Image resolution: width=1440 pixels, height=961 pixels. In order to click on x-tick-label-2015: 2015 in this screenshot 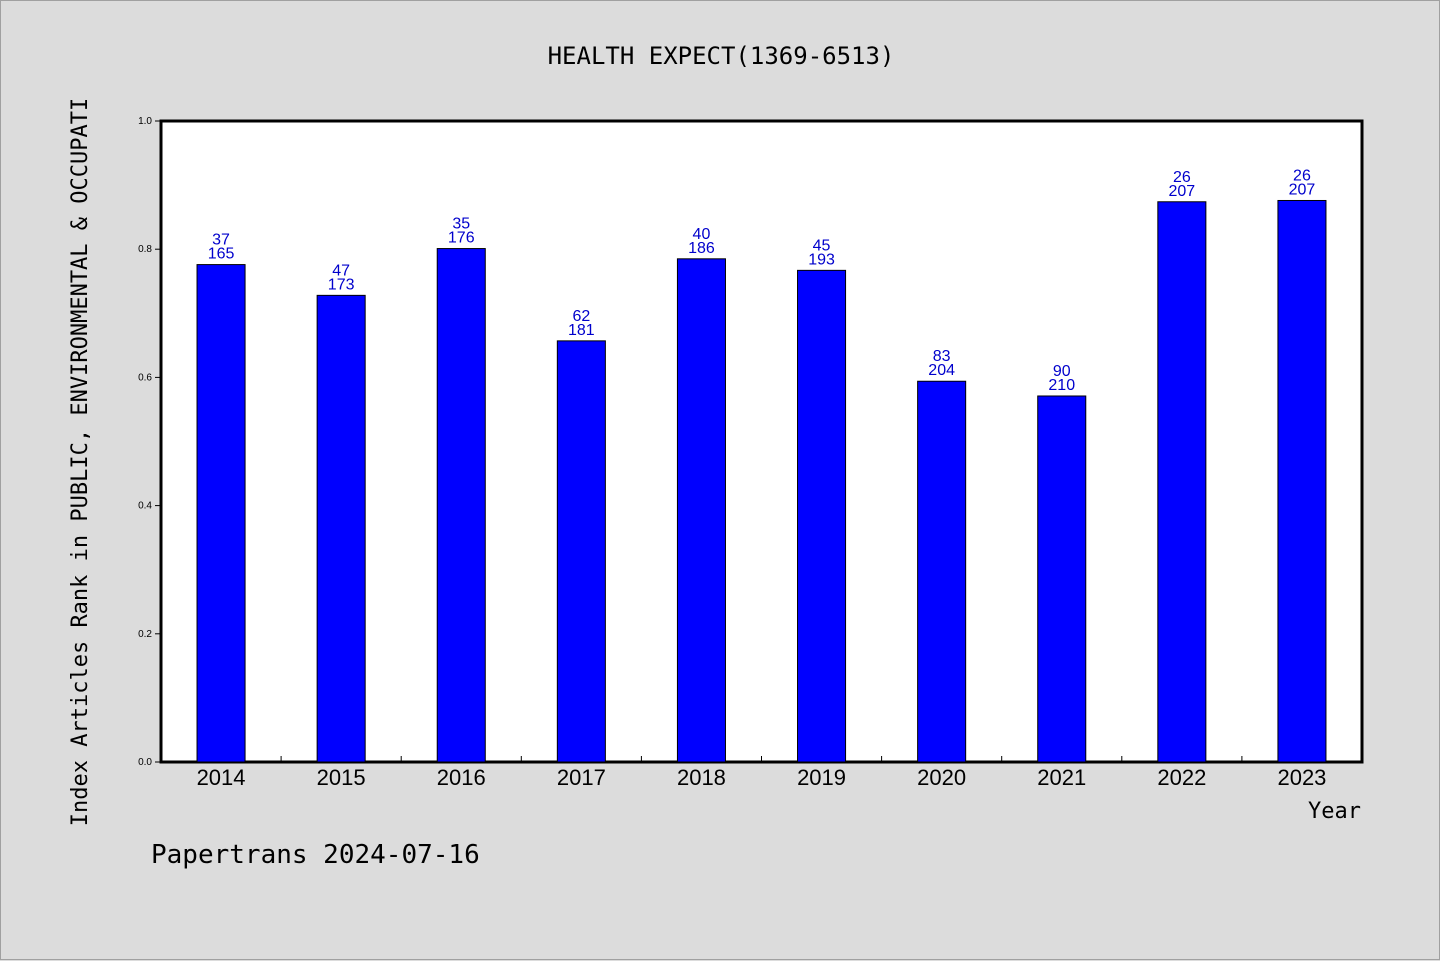, I will do `click(341, 777)`.